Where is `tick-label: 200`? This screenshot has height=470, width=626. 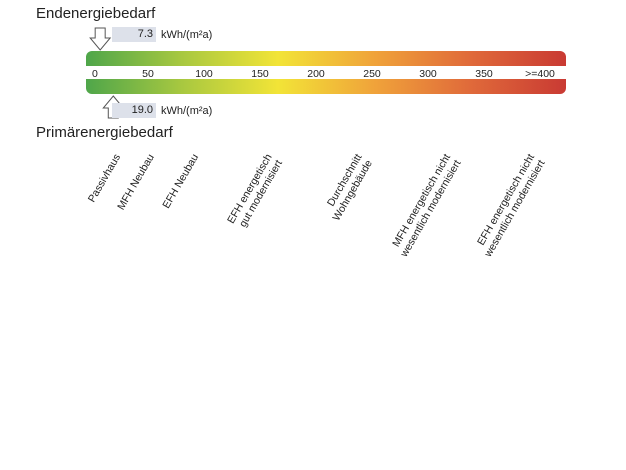
tick-label: 200 is located at coordinates (316, 74).